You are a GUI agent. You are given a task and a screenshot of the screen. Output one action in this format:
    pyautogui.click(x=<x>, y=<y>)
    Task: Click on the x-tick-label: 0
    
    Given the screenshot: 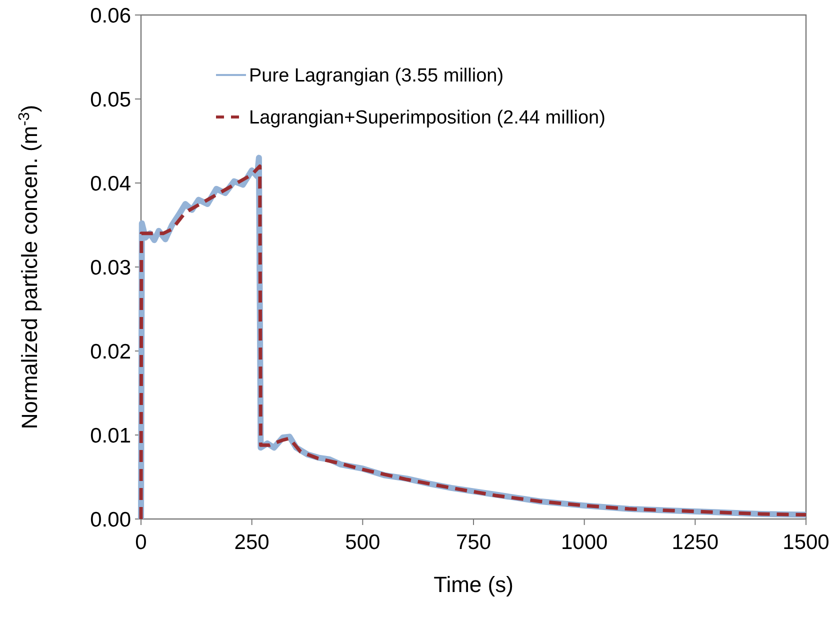 What is the action you would take?
    pyautogui.click(x=141, y=542)
    